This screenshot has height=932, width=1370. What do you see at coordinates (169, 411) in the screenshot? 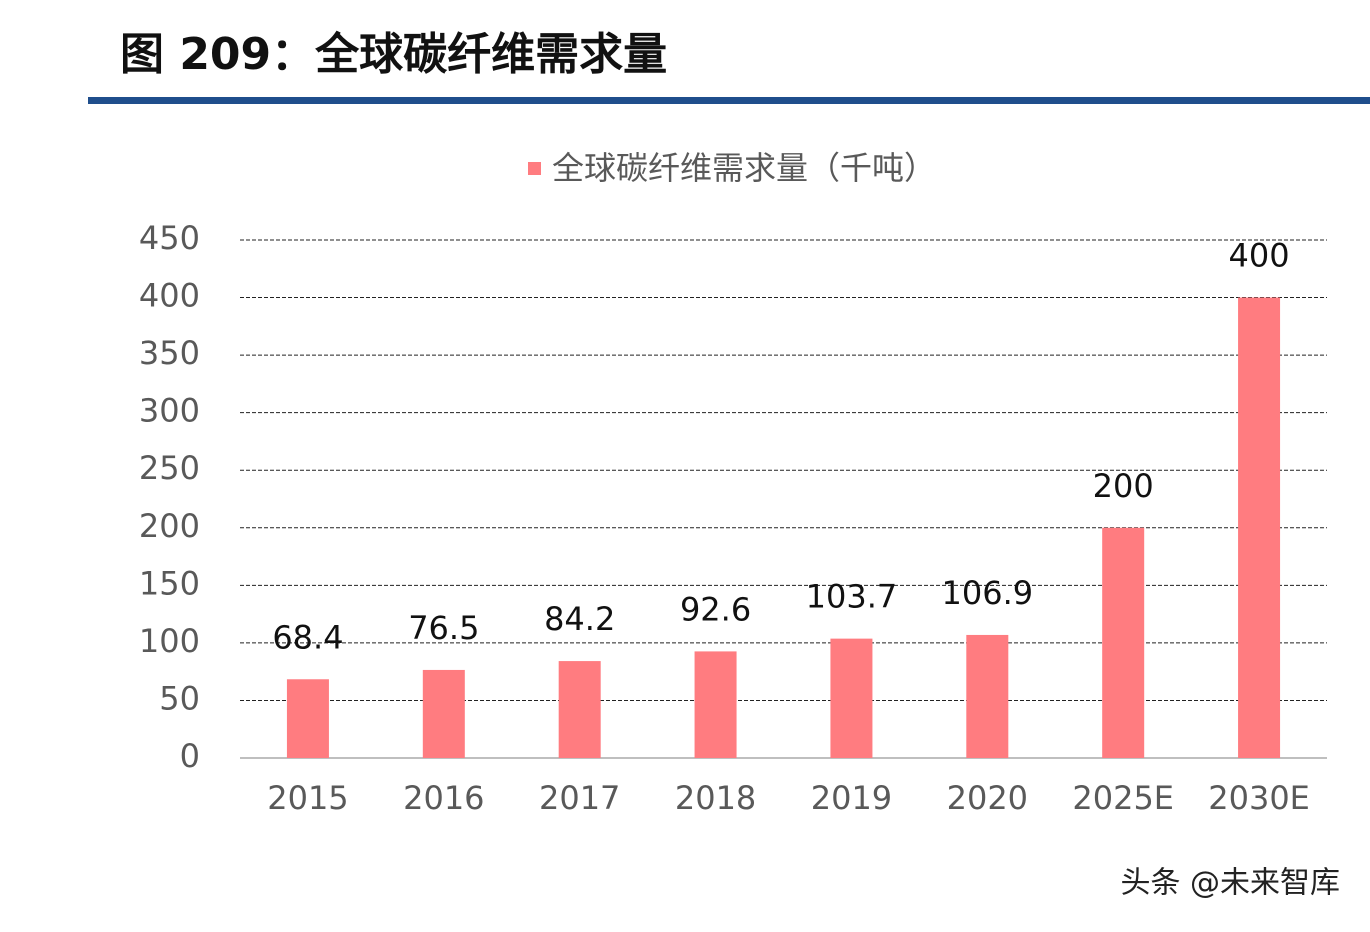
I see `y-tick-label: 300` at bounding box center [169, 411].